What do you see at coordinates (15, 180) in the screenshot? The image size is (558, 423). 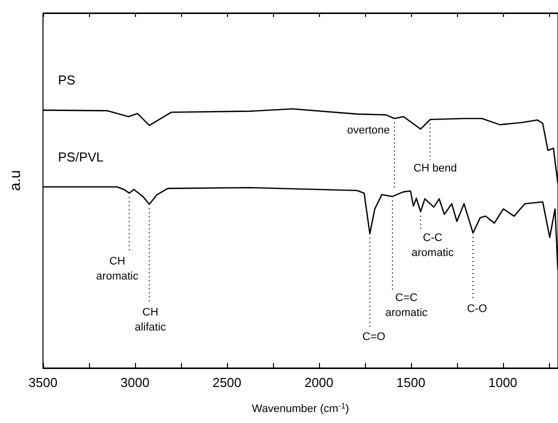 I see `y-axis-title: a.u` at bounding box center [15, 180].